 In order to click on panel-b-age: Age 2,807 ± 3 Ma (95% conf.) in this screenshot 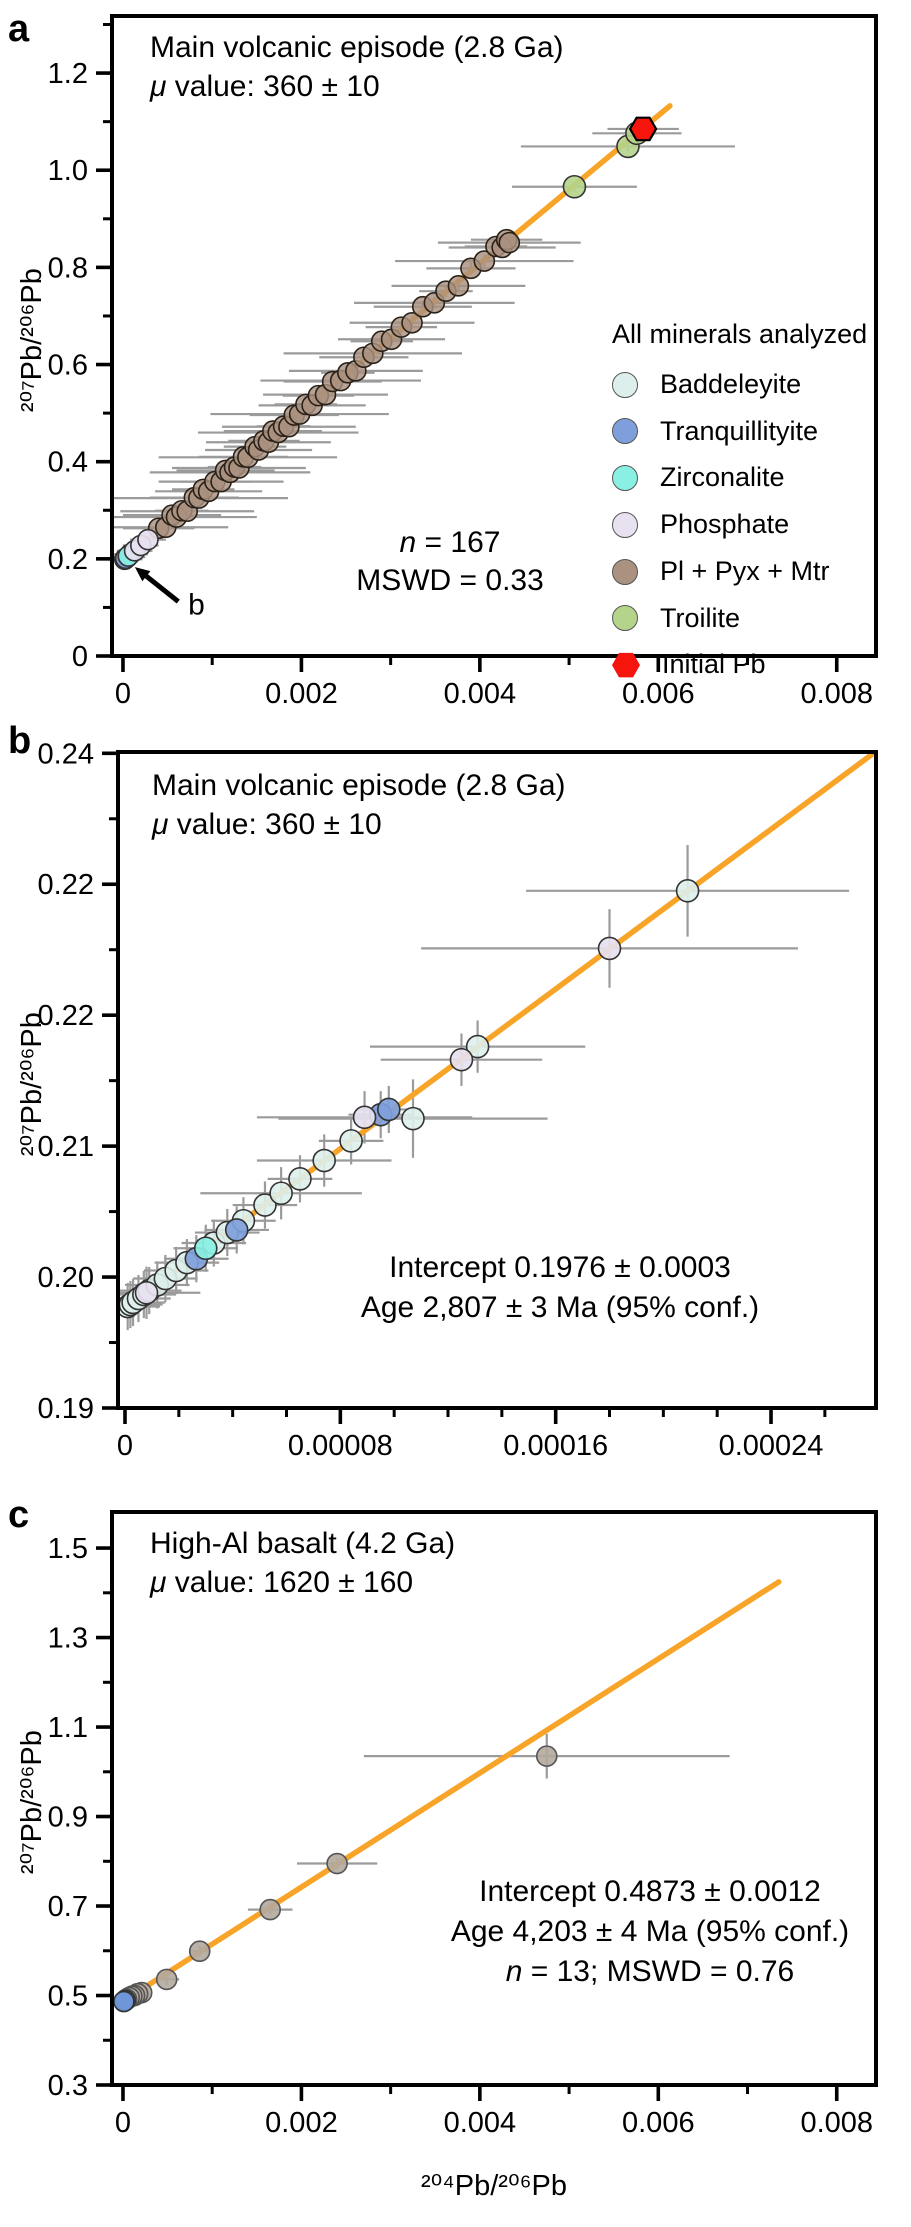, I will do `click(560, 1307)`.